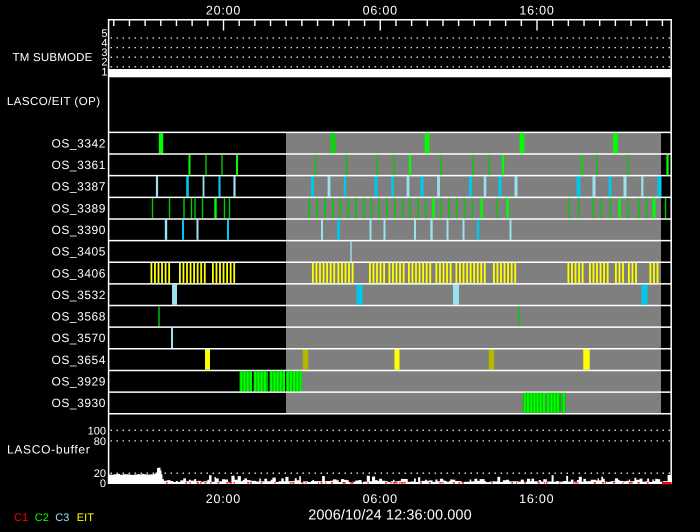  Describe the element at coordinates (62, 518) in the screenshot. I see `svg-text: C3` at that location.